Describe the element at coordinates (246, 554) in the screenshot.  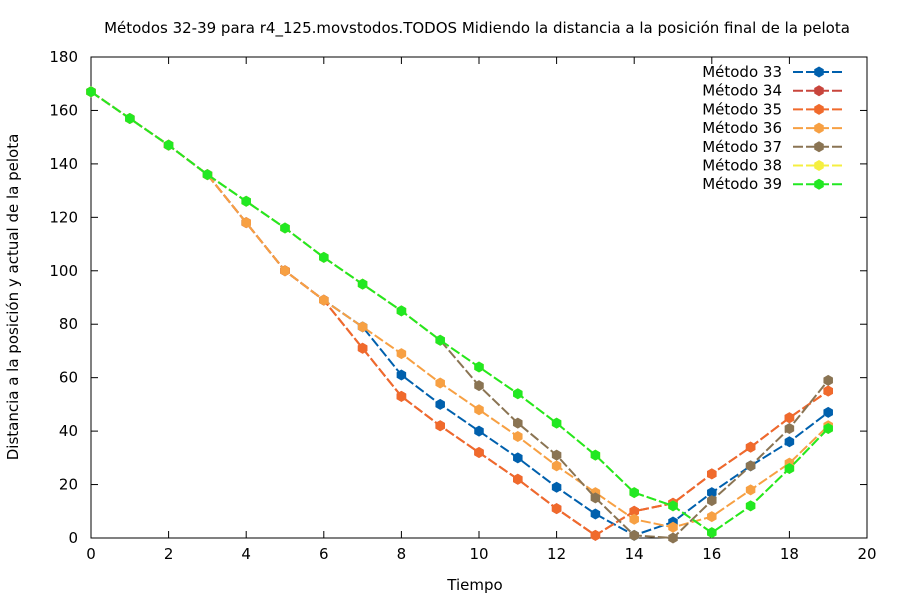
I see `x-tick-label: 4` at that location.